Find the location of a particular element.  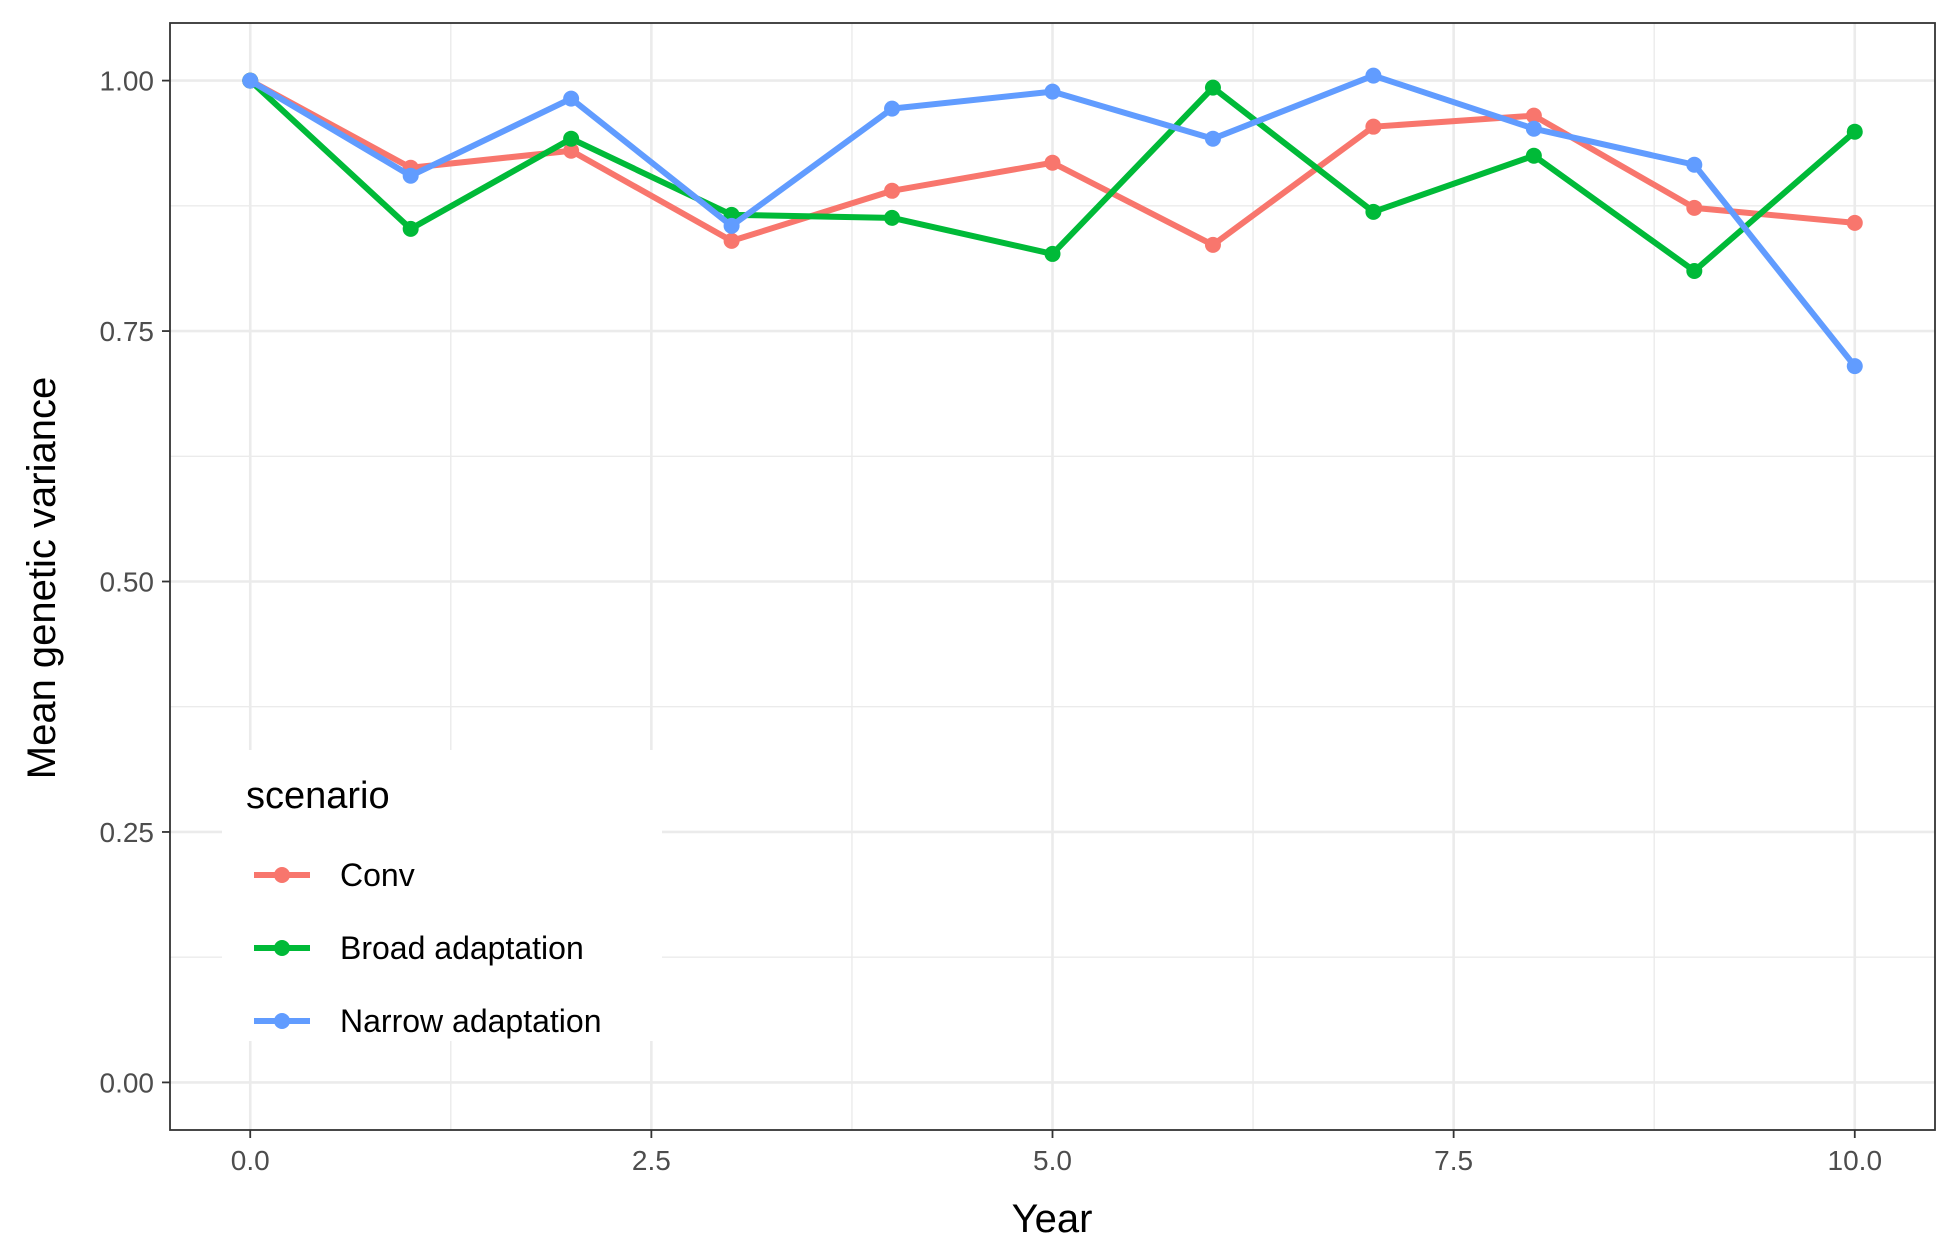

legend-label: Narrow adaptation is located at coordinates (470, 1021).